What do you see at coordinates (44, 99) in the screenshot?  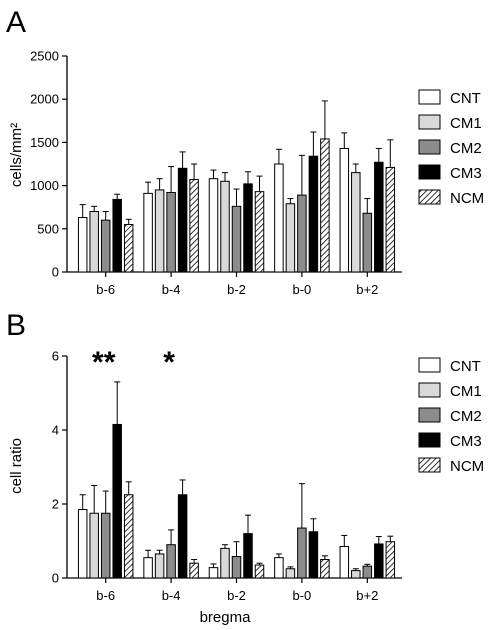 I see `y-tick-label: 2000` at bounding box center [44, 99].